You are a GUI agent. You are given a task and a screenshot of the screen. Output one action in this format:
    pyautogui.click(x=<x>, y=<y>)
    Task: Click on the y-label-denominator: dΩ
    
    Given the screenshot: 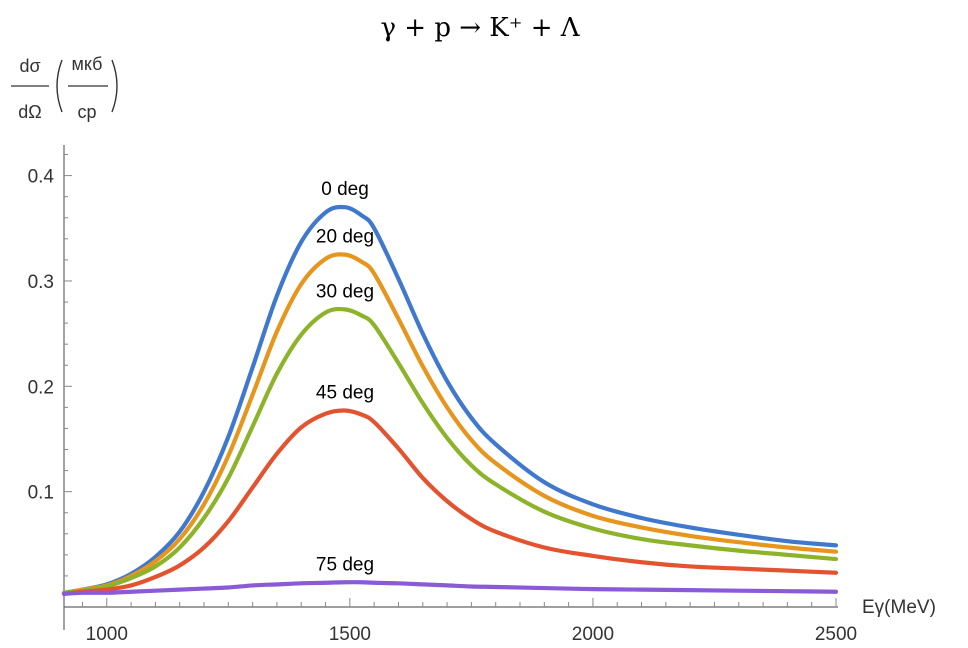 What is the action you would take?
    pyautogui.click(x=29, y=112)
    